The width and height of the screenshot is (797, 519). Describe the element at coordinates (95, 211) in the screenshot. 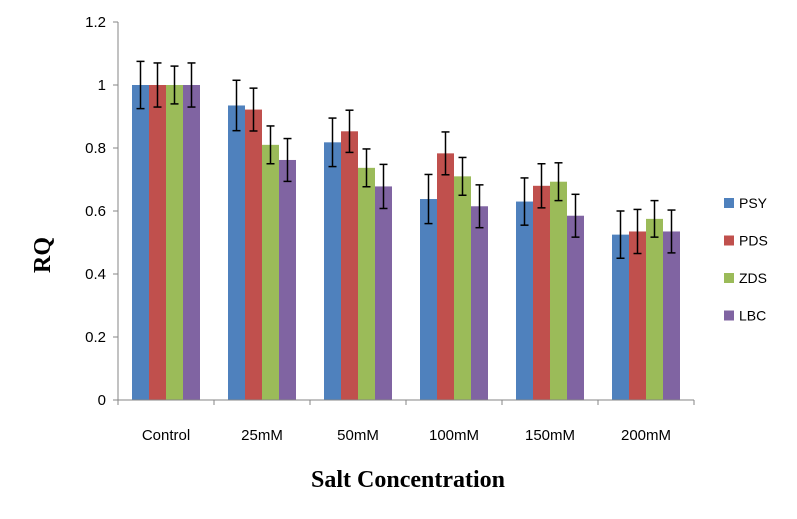

I see `y-tick-label: 0.6` at that location.